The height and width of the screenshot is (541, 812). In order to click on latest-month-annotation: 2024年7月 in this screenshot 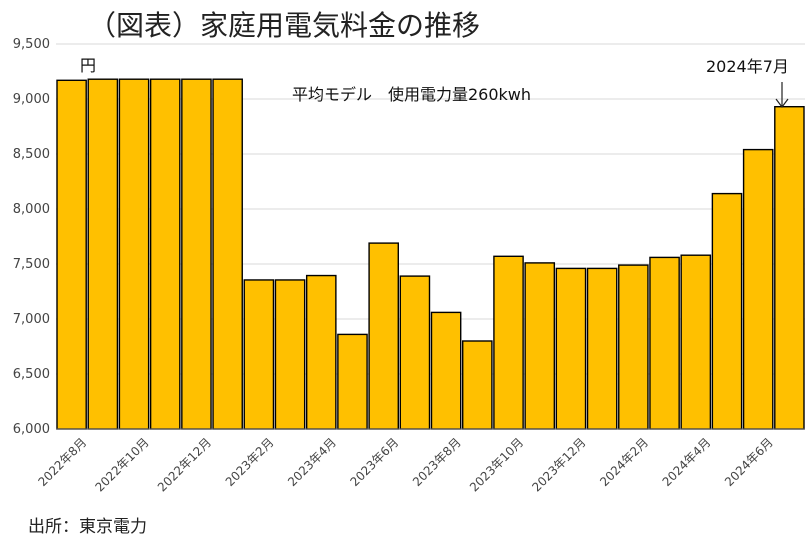, I will do `click(747, 66)`.